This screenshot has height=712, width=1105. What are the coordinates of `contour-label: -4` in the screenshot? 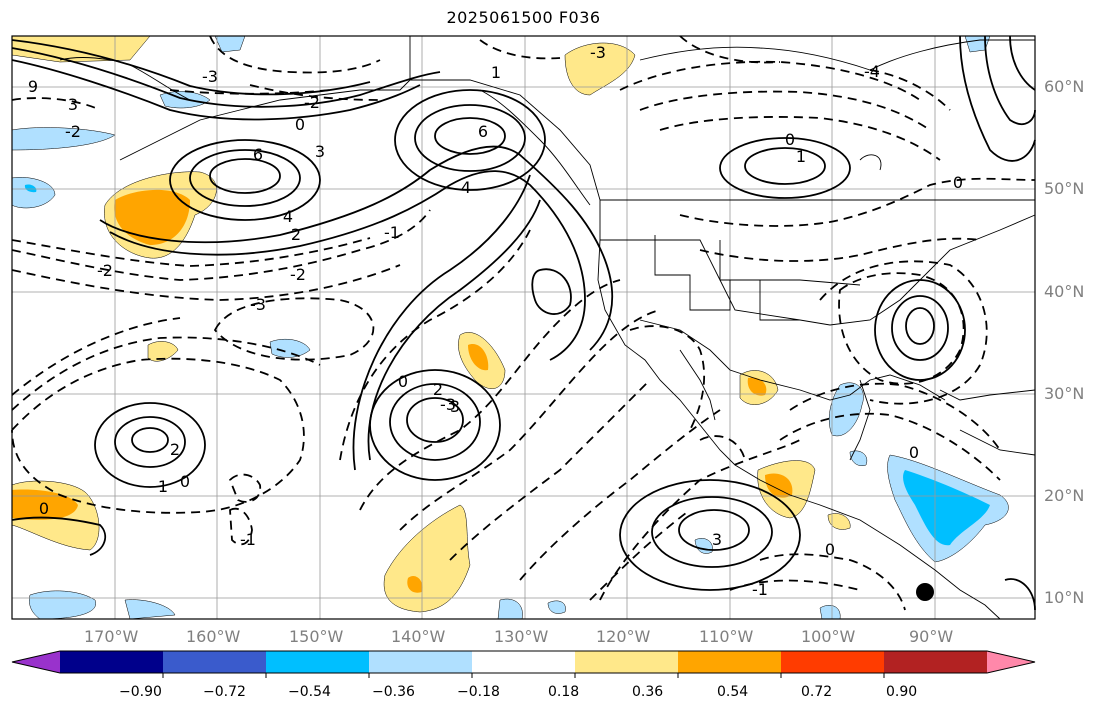 It's located at (872, 71).